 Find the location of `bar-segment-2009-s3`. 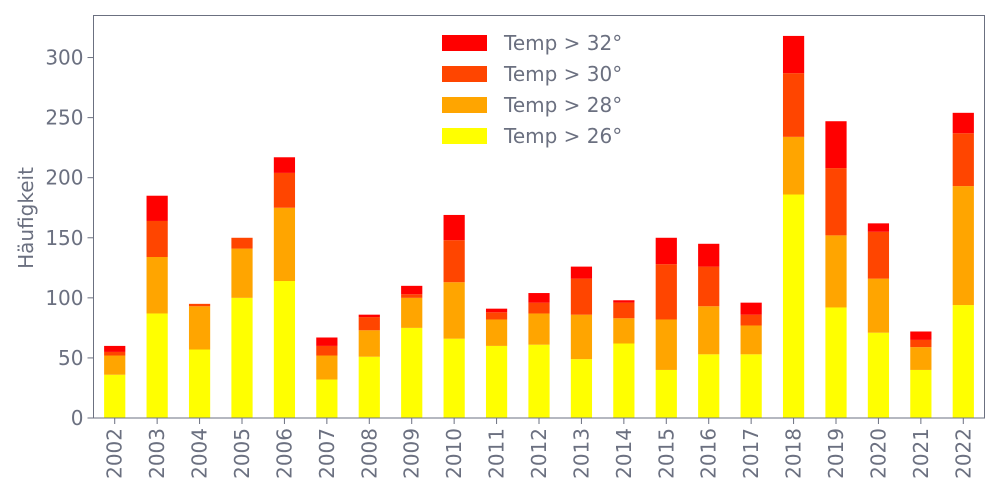

bar-segment-2009-s3 is located at coordinates (412, 290).